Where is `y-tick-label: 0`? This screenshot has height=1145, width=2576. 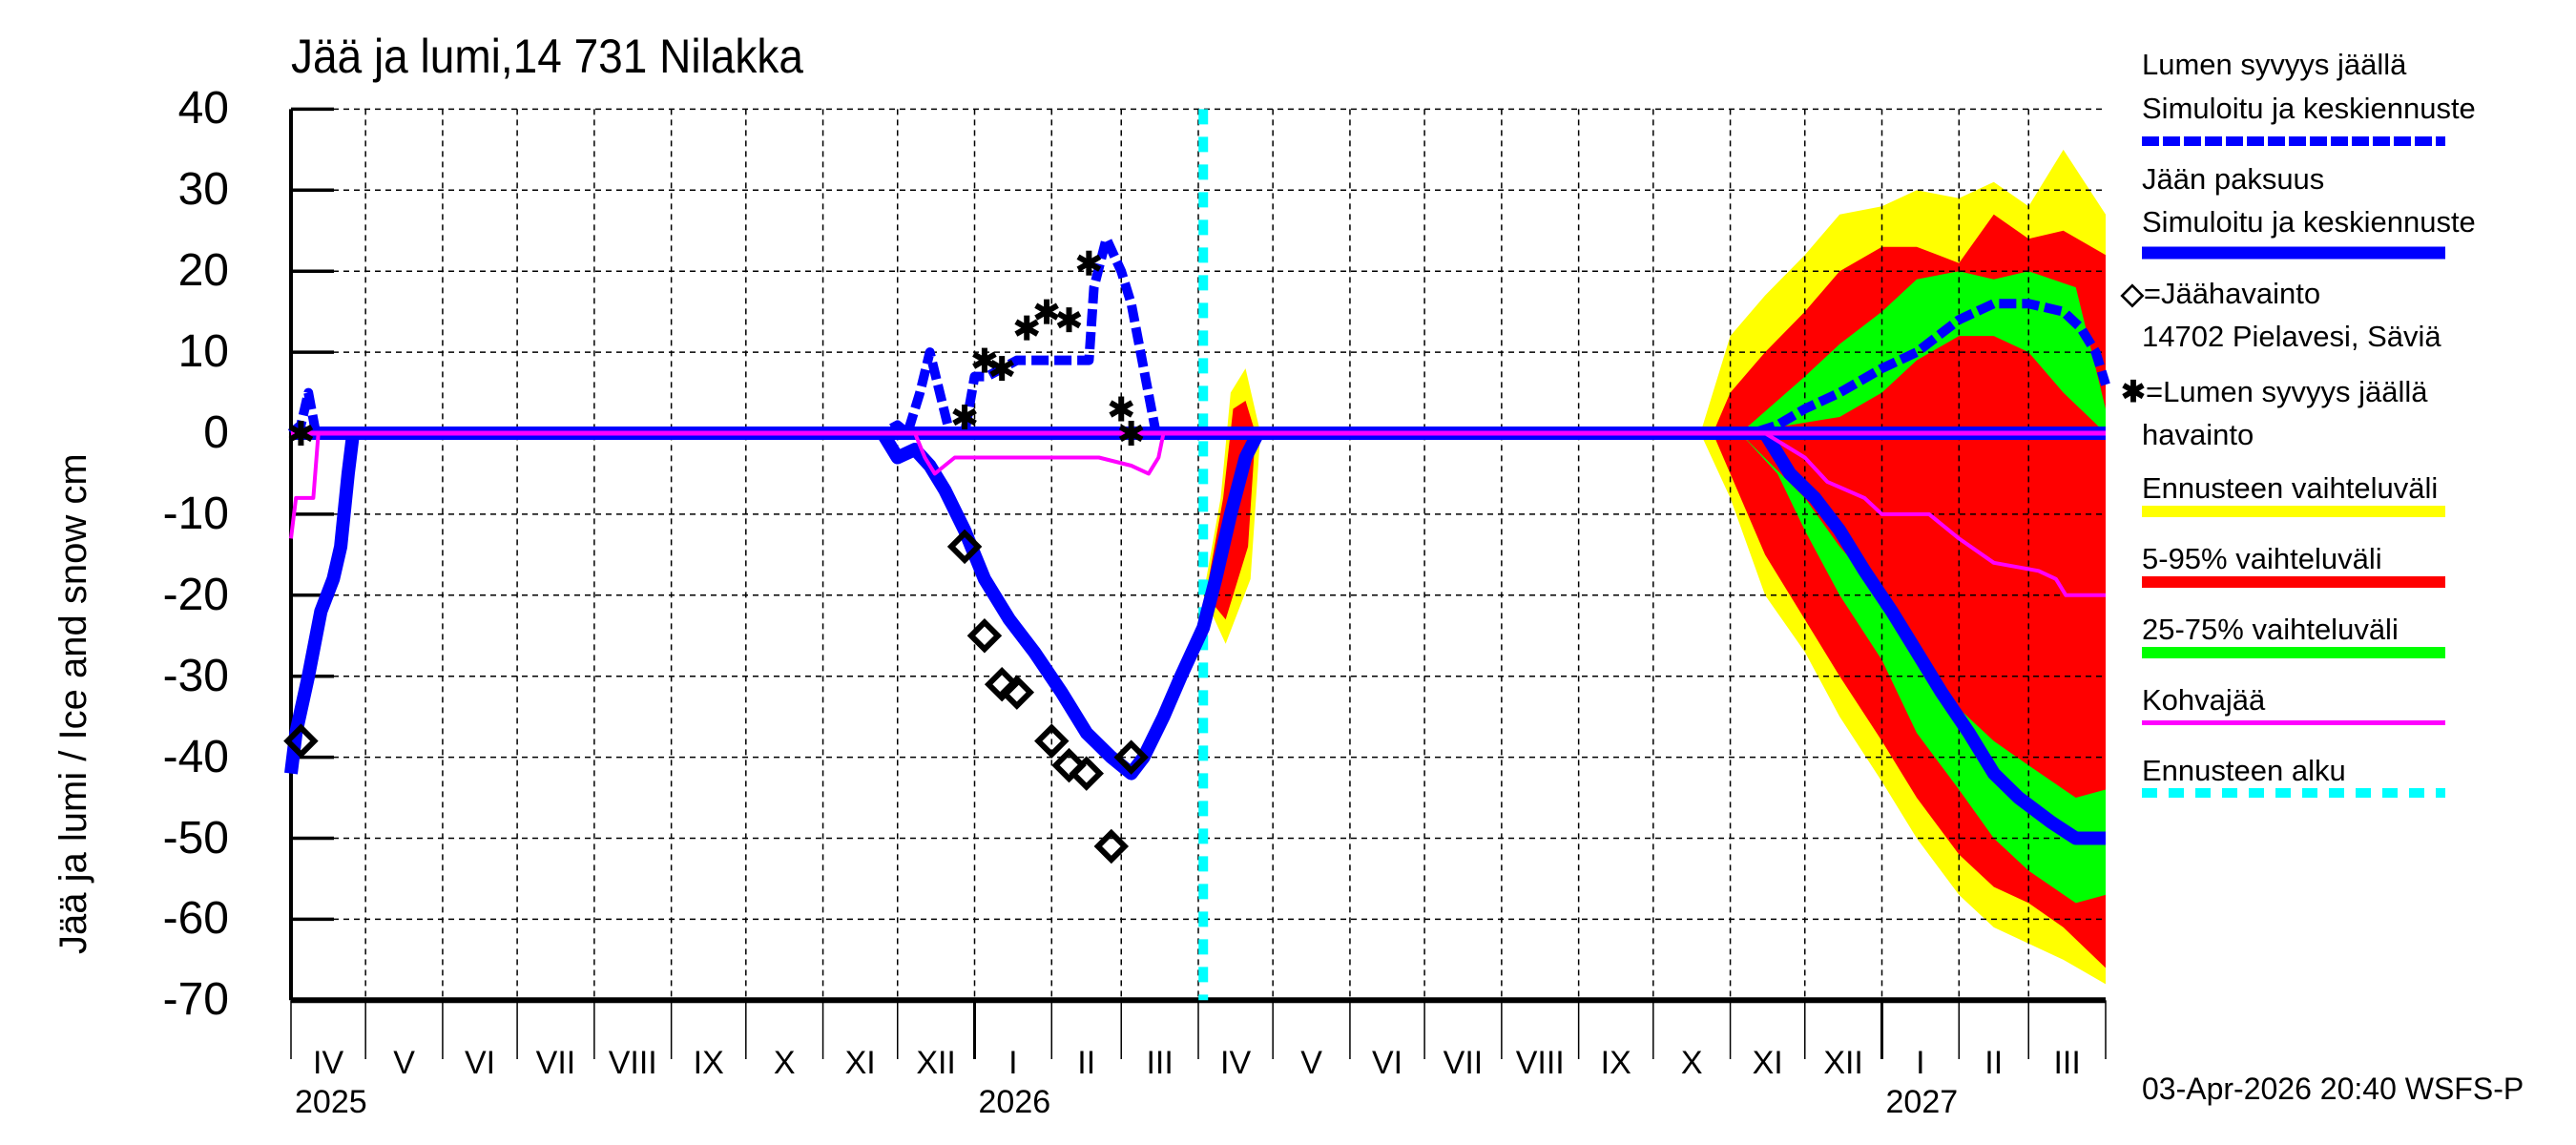 y-tick-label: 0 is located at coordinates (216, 432).